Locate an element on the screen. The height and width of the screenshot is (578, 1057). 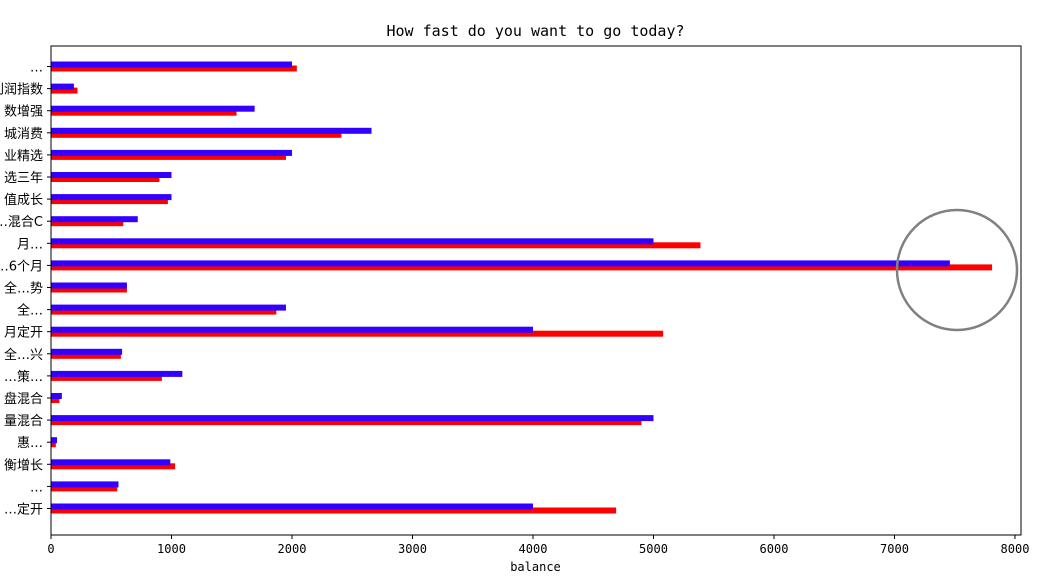
y-tick-label: 全…兴 is located at coordinates (23, 355).